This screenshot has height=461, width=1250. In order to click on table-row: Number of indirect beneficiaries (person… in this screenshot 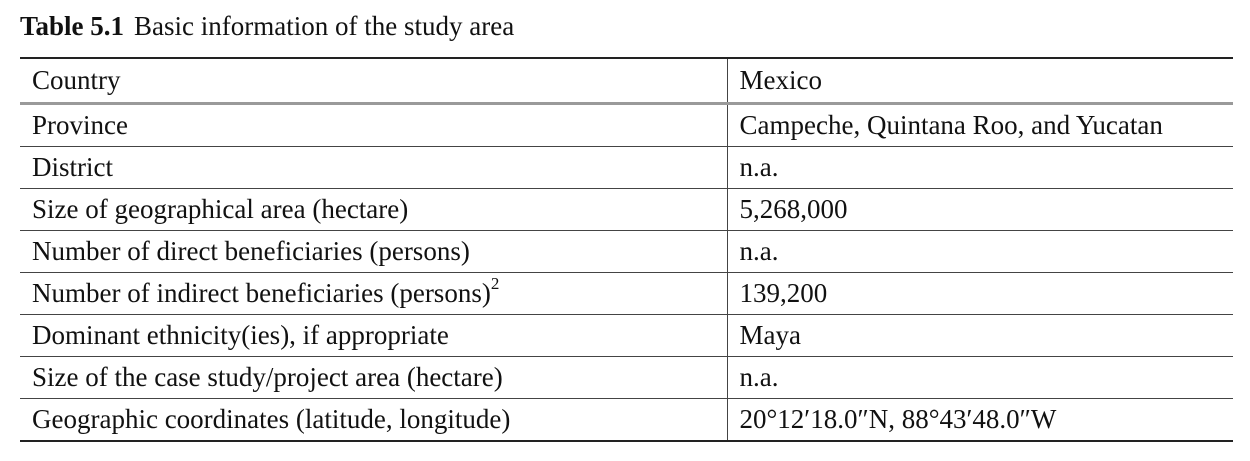, I will do `click(626, 293)`.